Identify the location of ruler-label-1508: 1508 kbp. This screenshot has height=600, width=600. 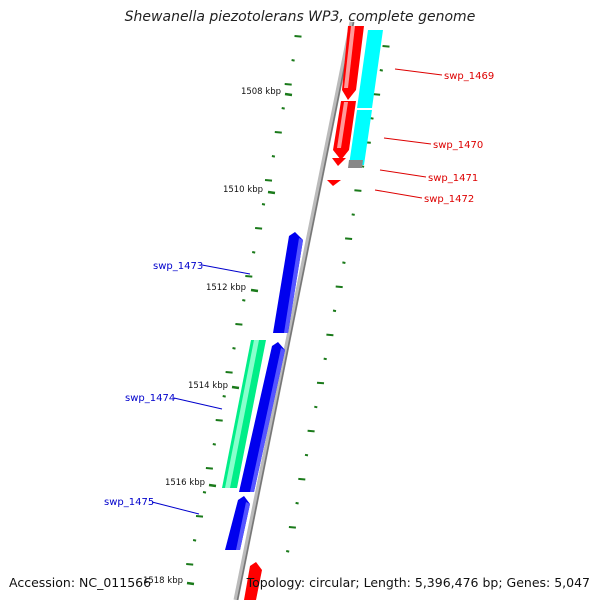
(261, 92).